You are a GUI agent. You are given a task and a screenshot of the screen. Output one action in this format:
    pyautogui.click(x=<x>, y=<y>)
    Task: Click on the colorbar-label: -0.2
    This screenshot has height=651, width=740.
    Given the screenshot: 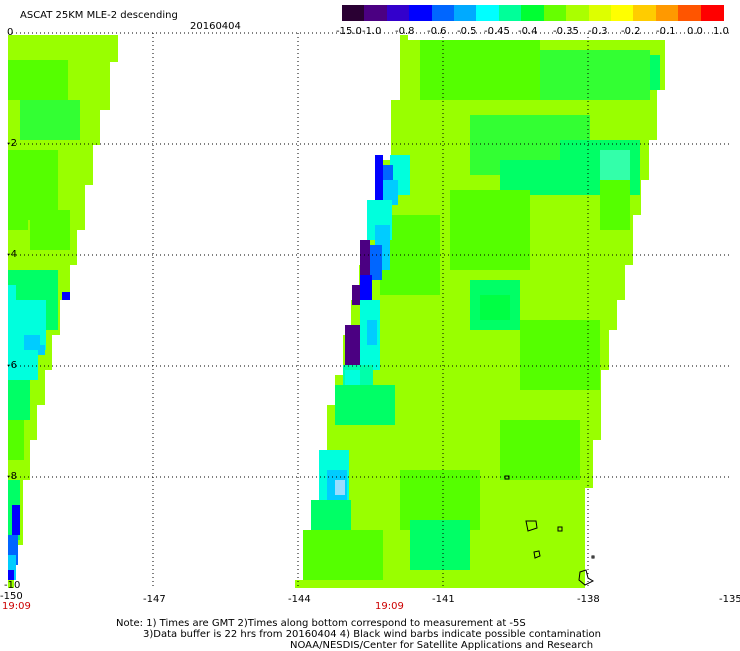 What is the action you would take?
    pyautogui.click(x=631, y=31)
    